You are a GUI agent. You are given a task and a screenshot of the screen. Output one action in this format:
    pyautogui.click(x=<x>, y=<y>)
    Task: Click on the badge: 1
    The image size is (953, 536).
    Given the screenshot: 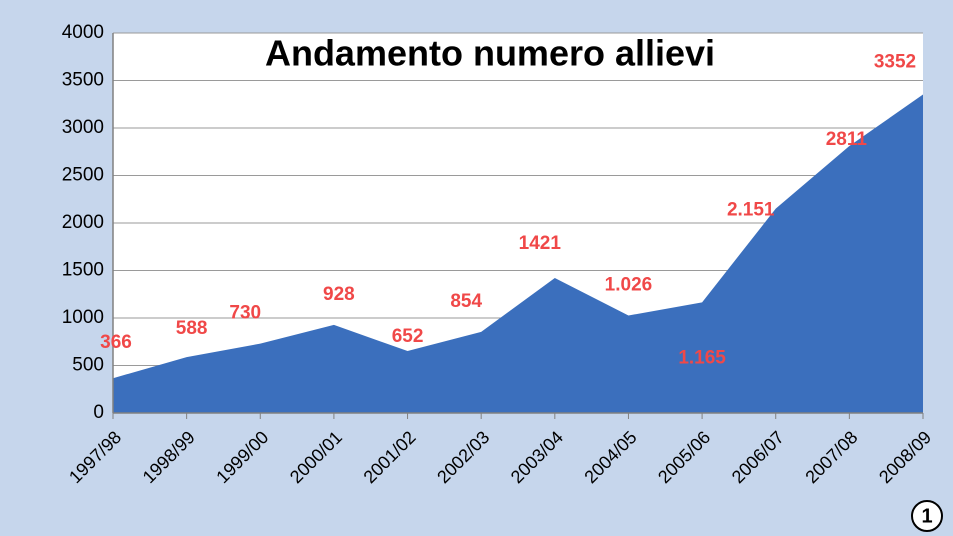 What is the action you would take?
    pyautogui.click(x=926, y=516)
    